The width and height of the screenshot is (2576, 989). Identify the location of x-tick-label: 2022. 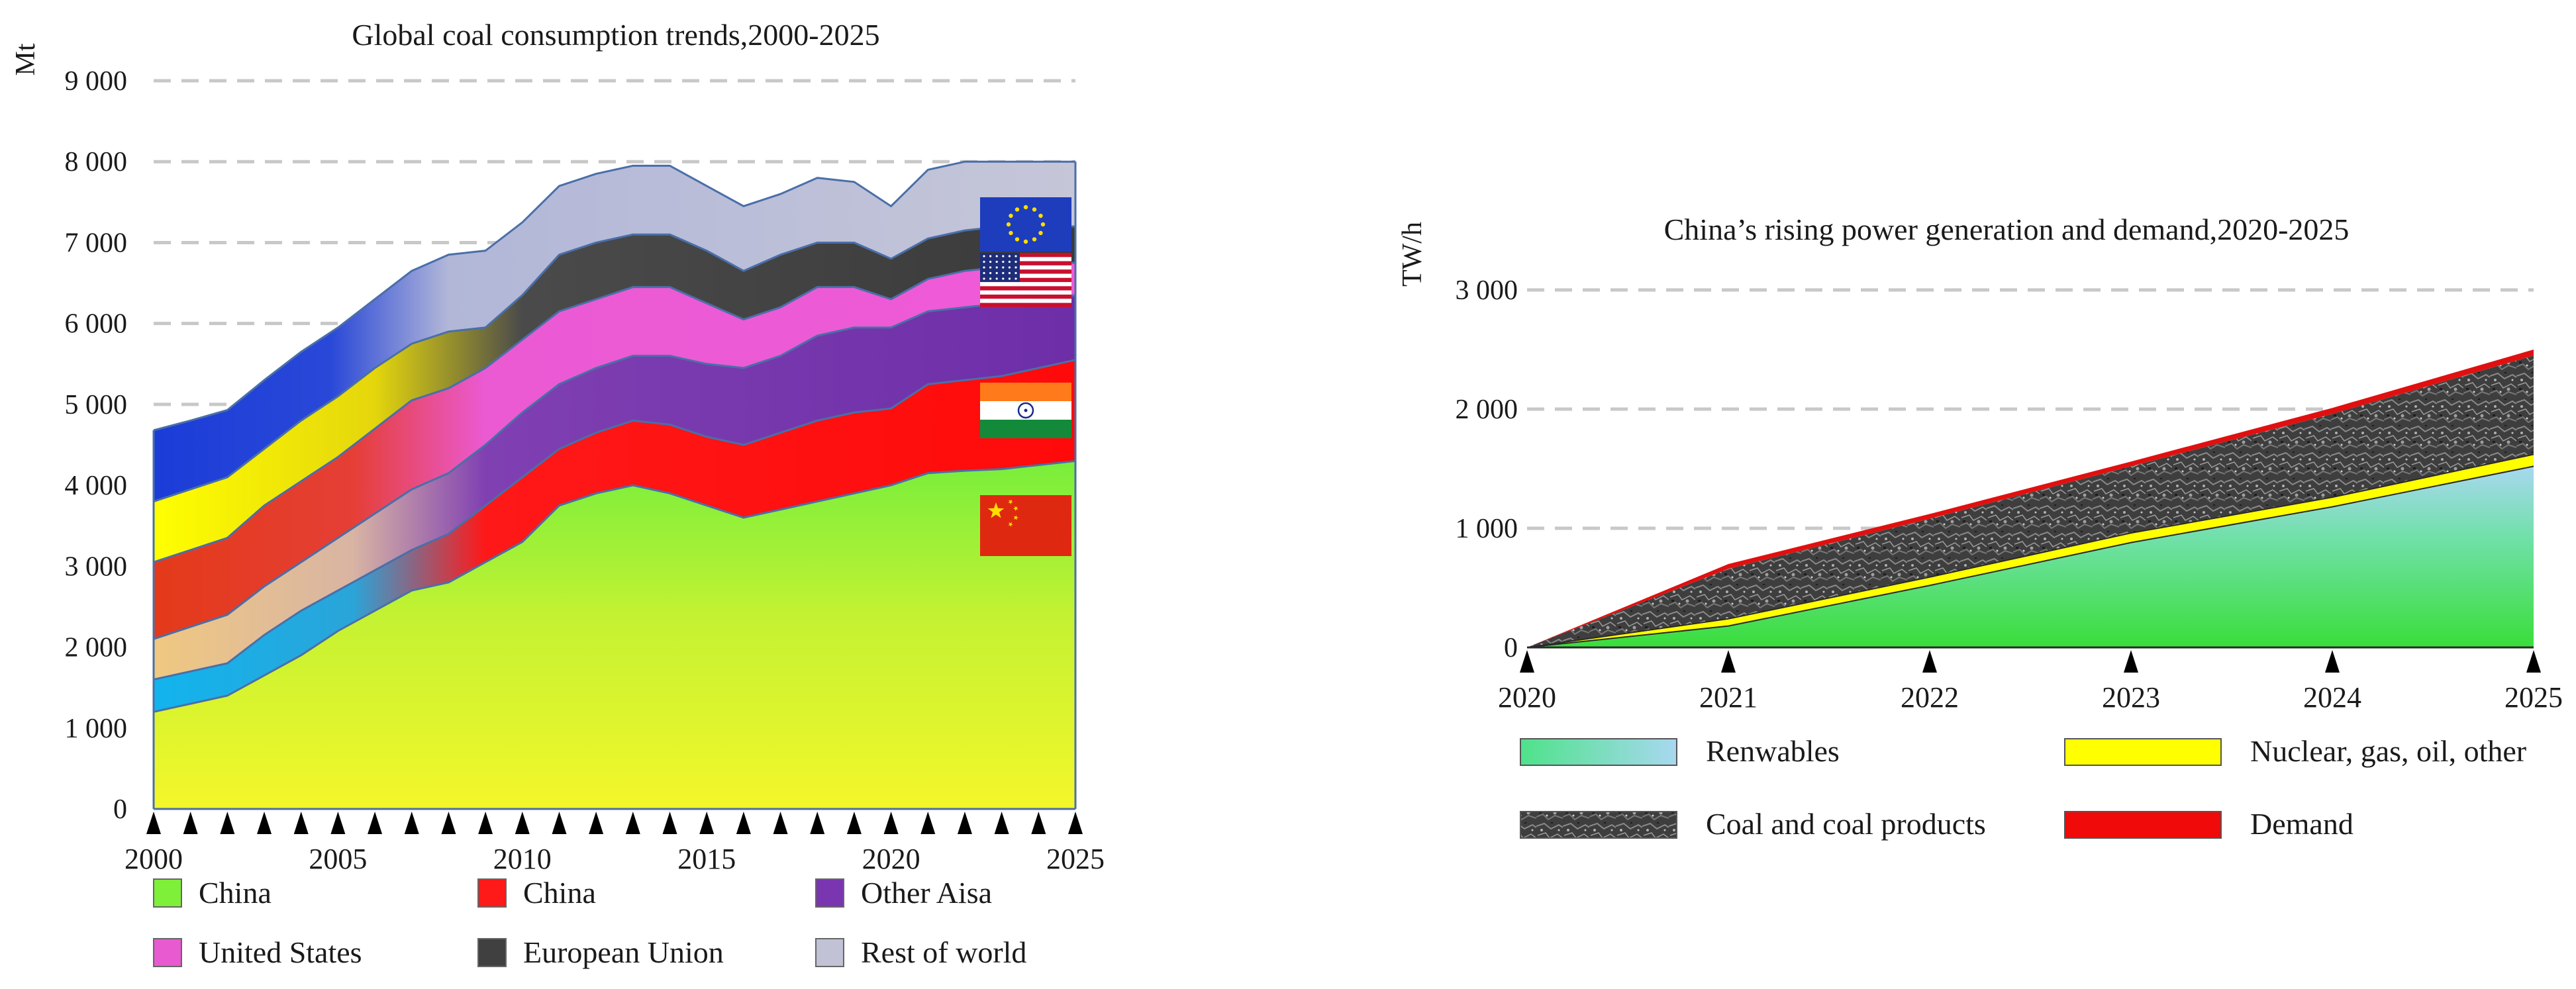
(1930, 698).